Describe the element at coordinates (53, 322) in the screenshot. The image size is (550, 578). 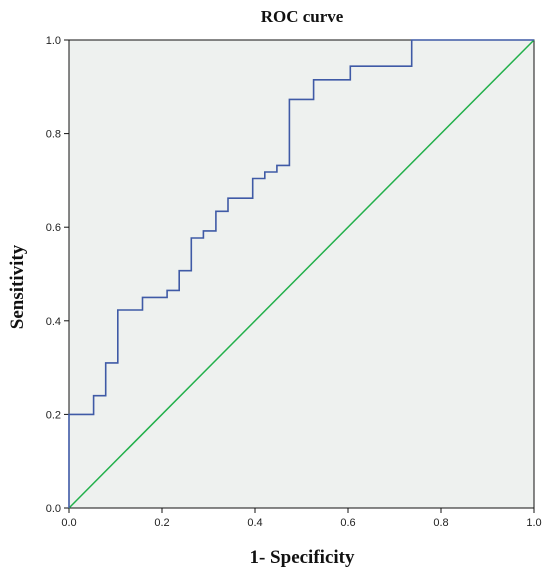
I see `y-tick-label: 0.4` at that location.